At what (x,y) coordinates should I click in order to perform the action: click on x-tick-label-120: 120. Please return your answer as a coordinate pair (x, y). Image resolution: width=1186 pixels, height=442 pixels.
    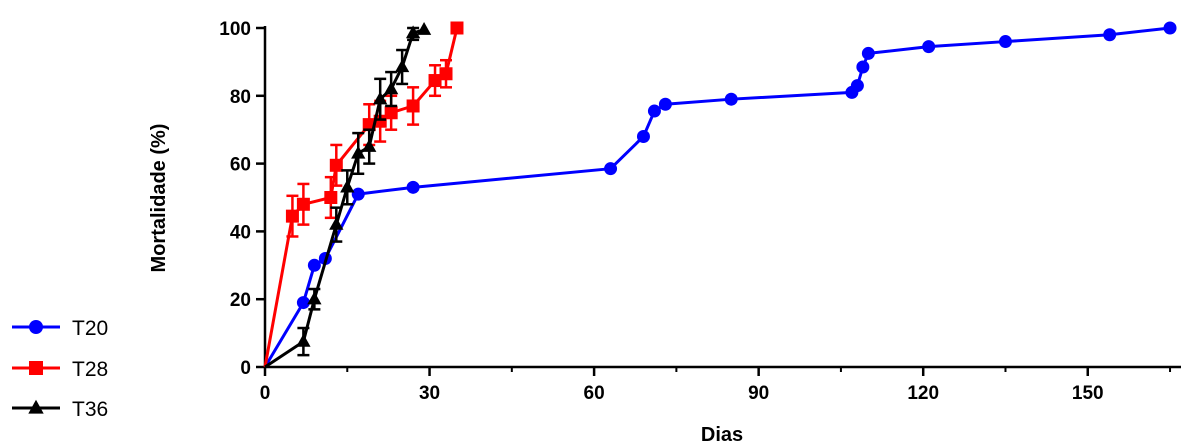
    Looking at the image, I should click on (923, 393).